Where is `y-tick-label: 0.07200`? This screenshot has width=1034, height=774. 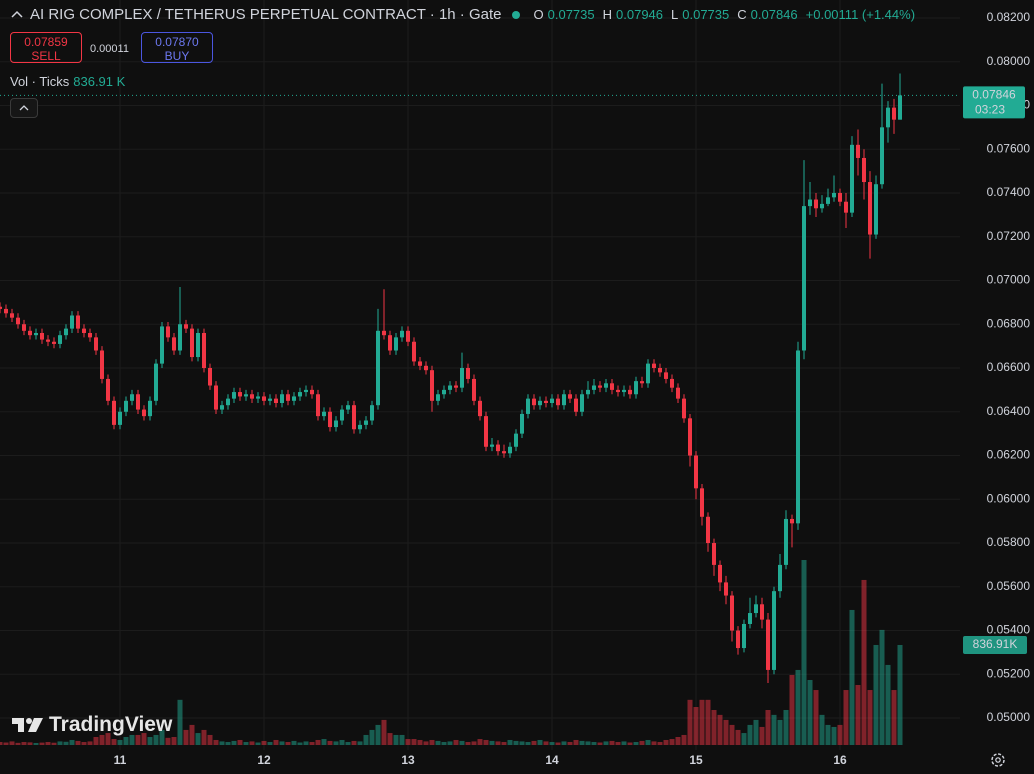 y-tick-label: 0.07200 is located at coordinates (1009, 236).